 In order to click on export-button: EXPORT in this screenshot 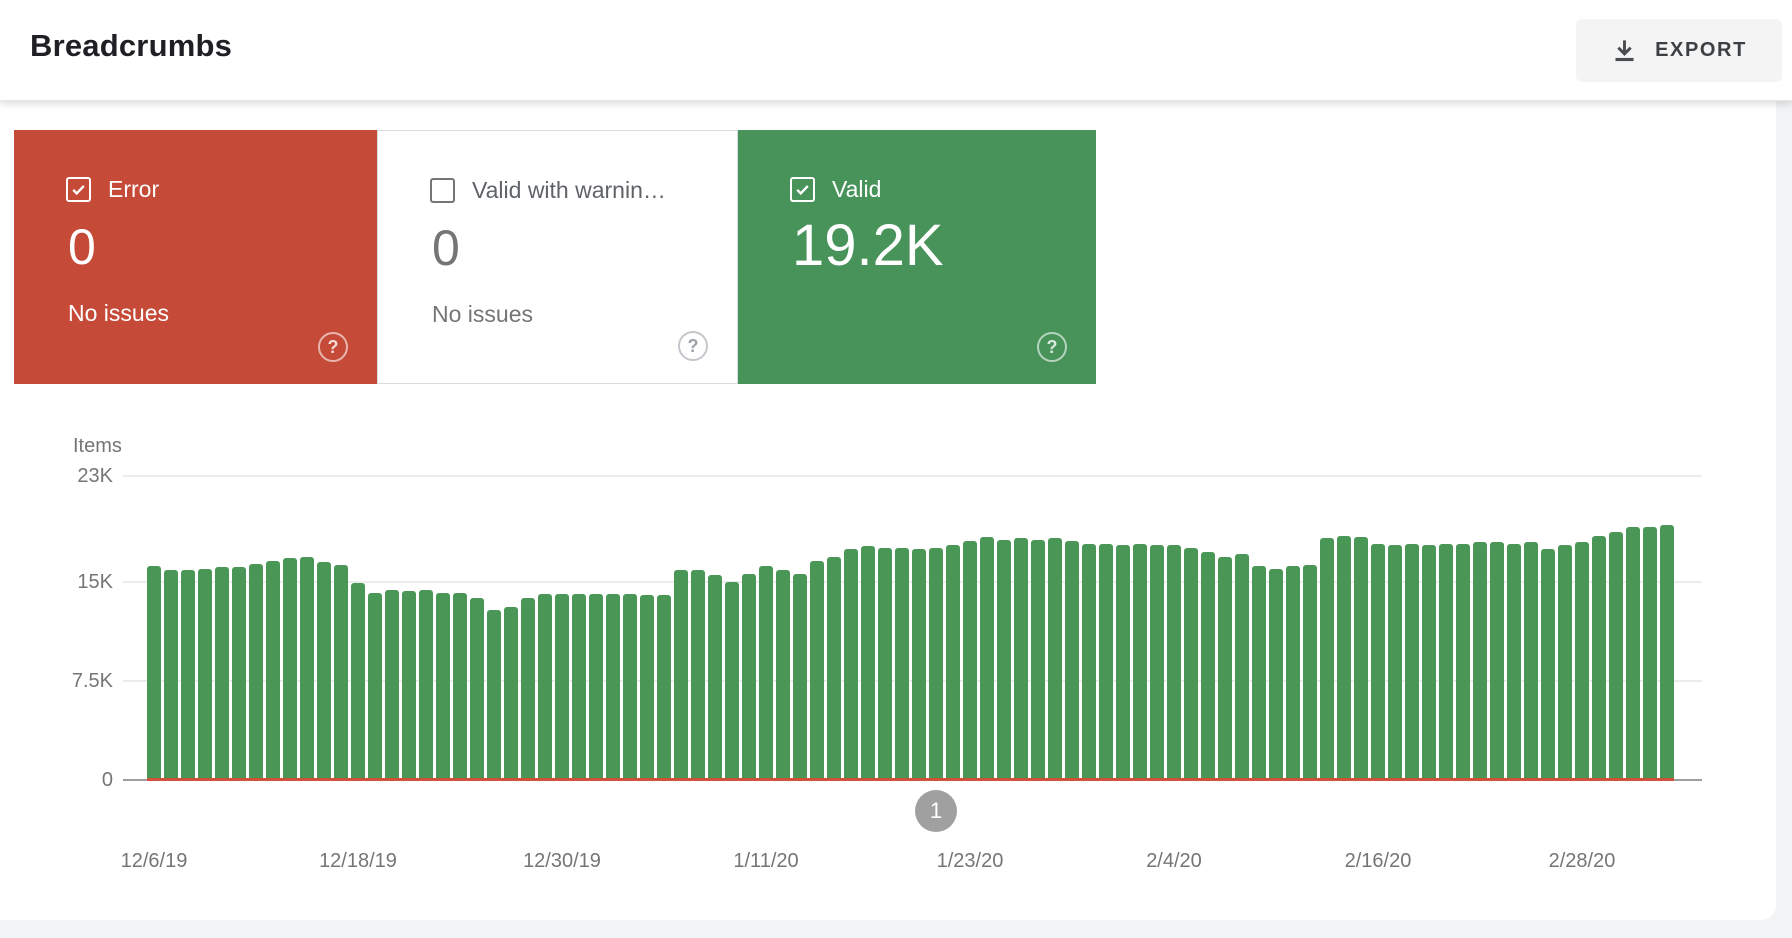, I will do `click(1679, 50)`.